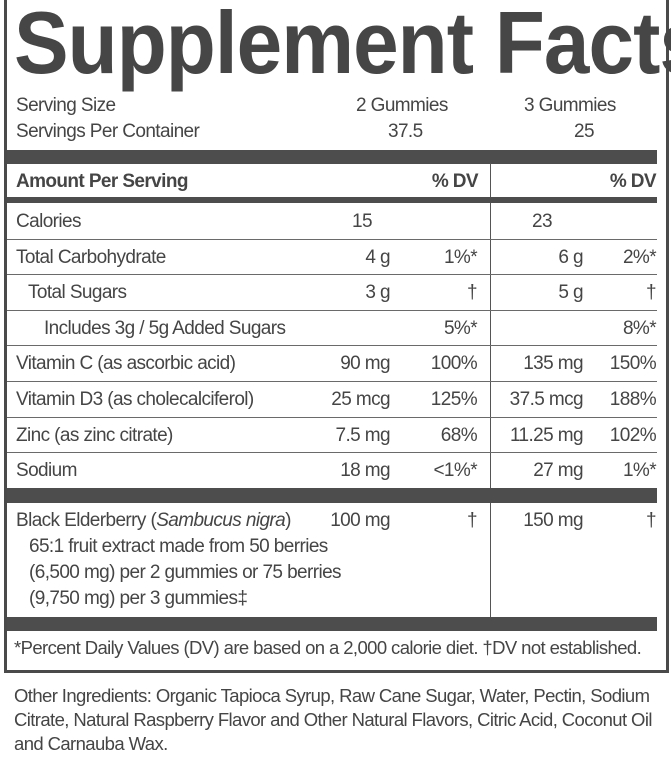 This screenshot has height=757, width=671. Describe the element at coordinates (126, 364) in the screenshot. I see `nutrient-name: Vitamin C (as ascorbic acid)` at that location.